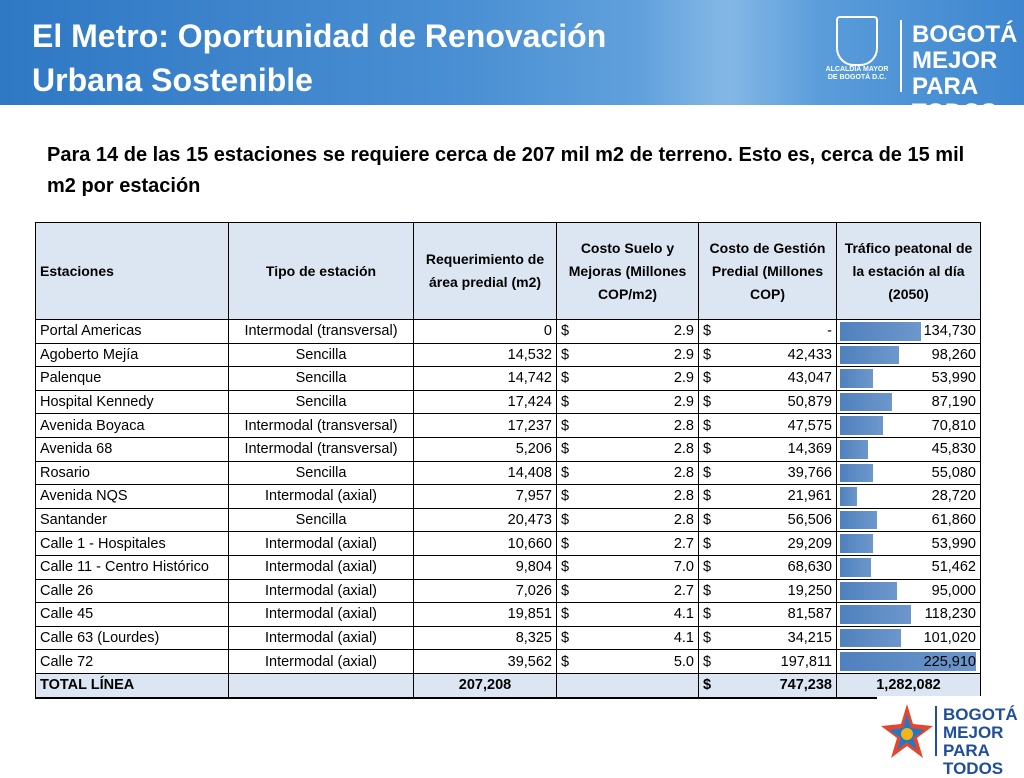 The image size is (1024, 778). I want to click on traffic-cell: 61,860, so click(908, 520).